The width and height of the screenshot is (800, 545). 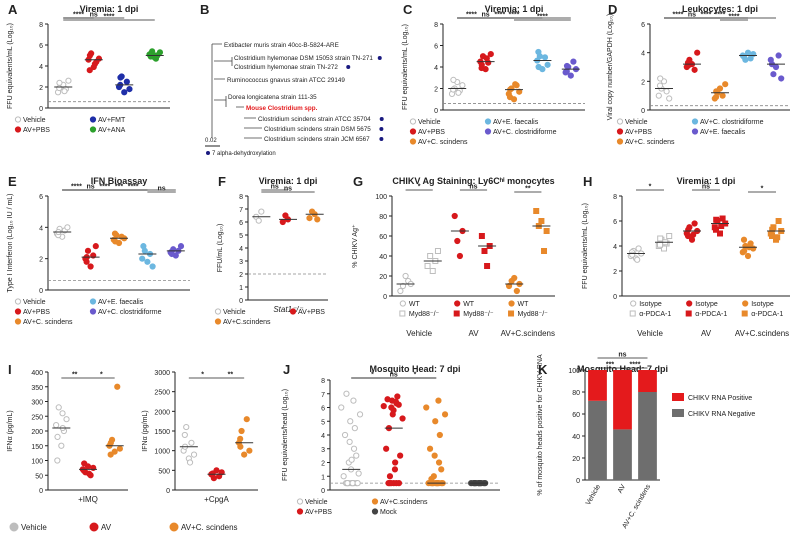 What do you see at coordinates (323, 422) in the screenshot?
I see `y-tick-label: 5` at bounding box center [323, 422].